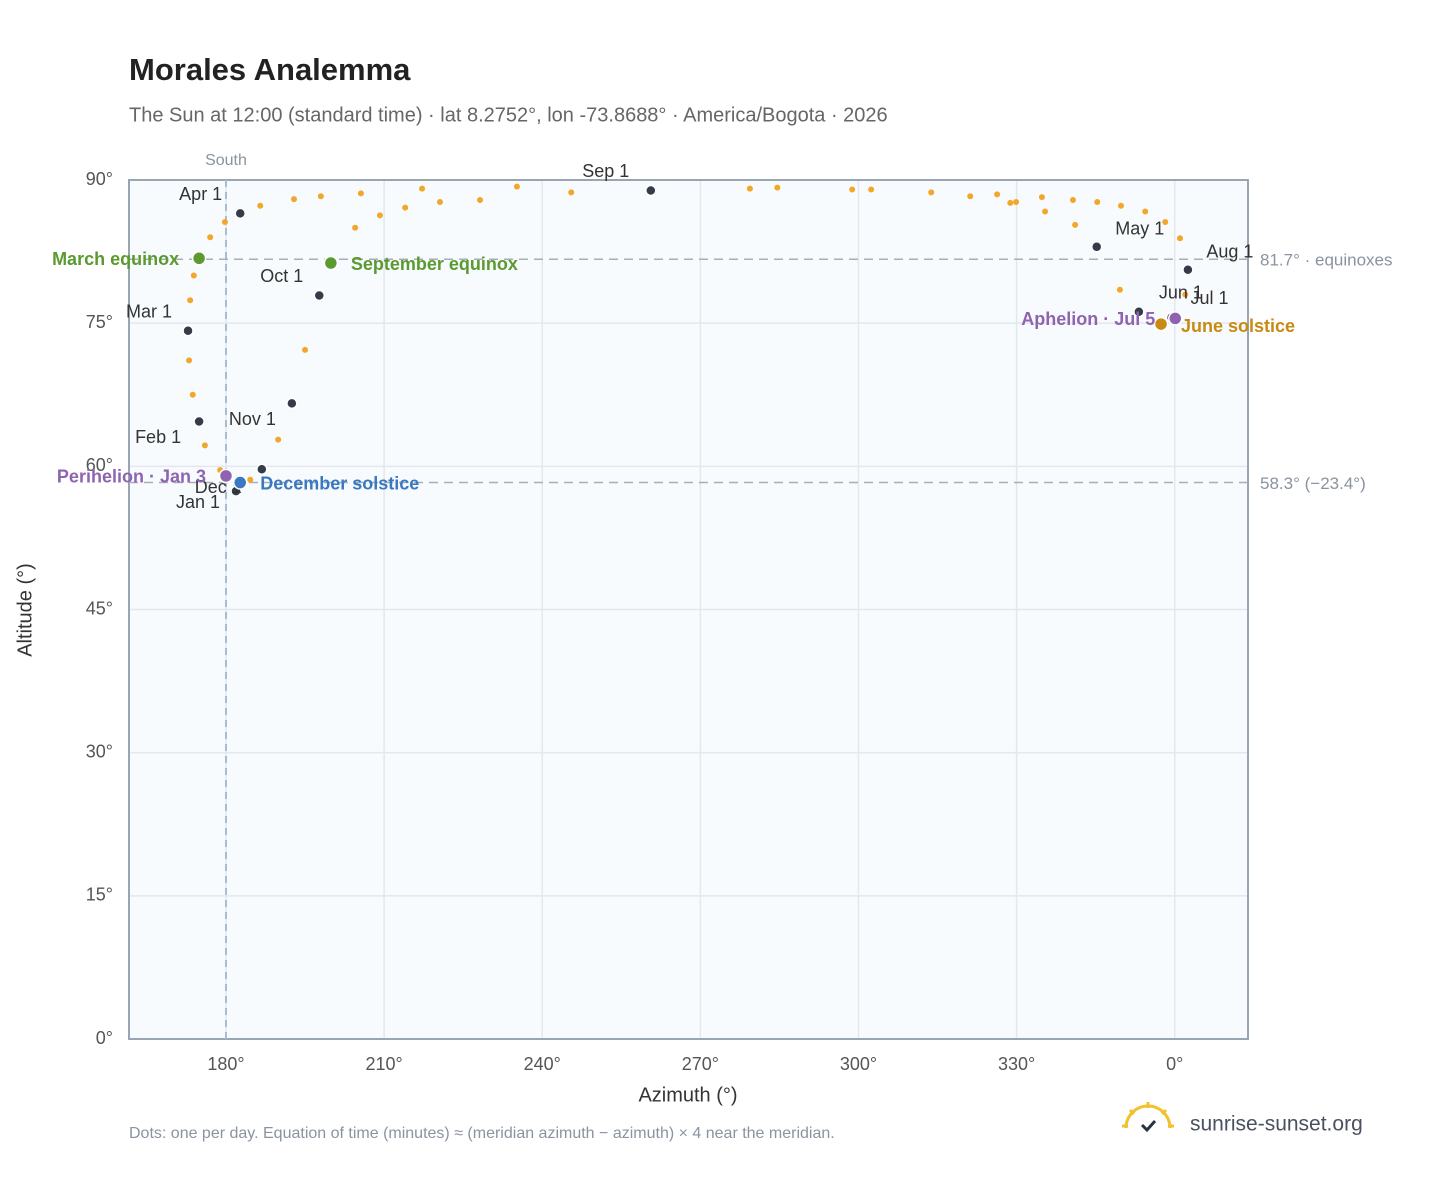 Image resolution: width=1448 pixels, height=1188 pixels. I want to click on event-label: Aphelion · Jul 5, so click(1088, 319).